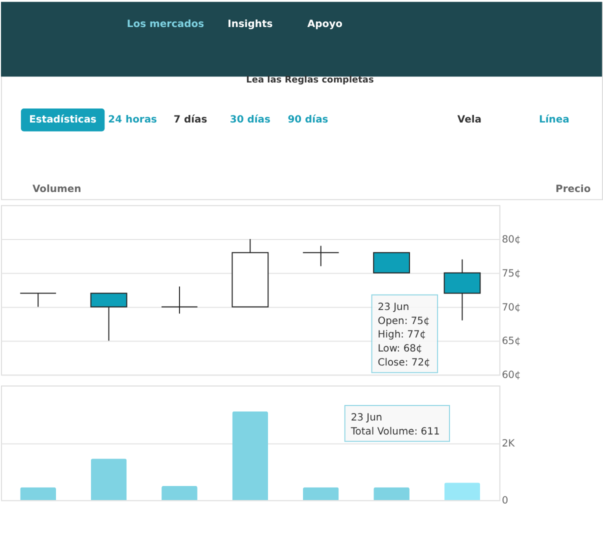 Image resolution: width=603 pixels, height=553 pixels. I want to click on y-tick-label: 2K, so click(509, 444).